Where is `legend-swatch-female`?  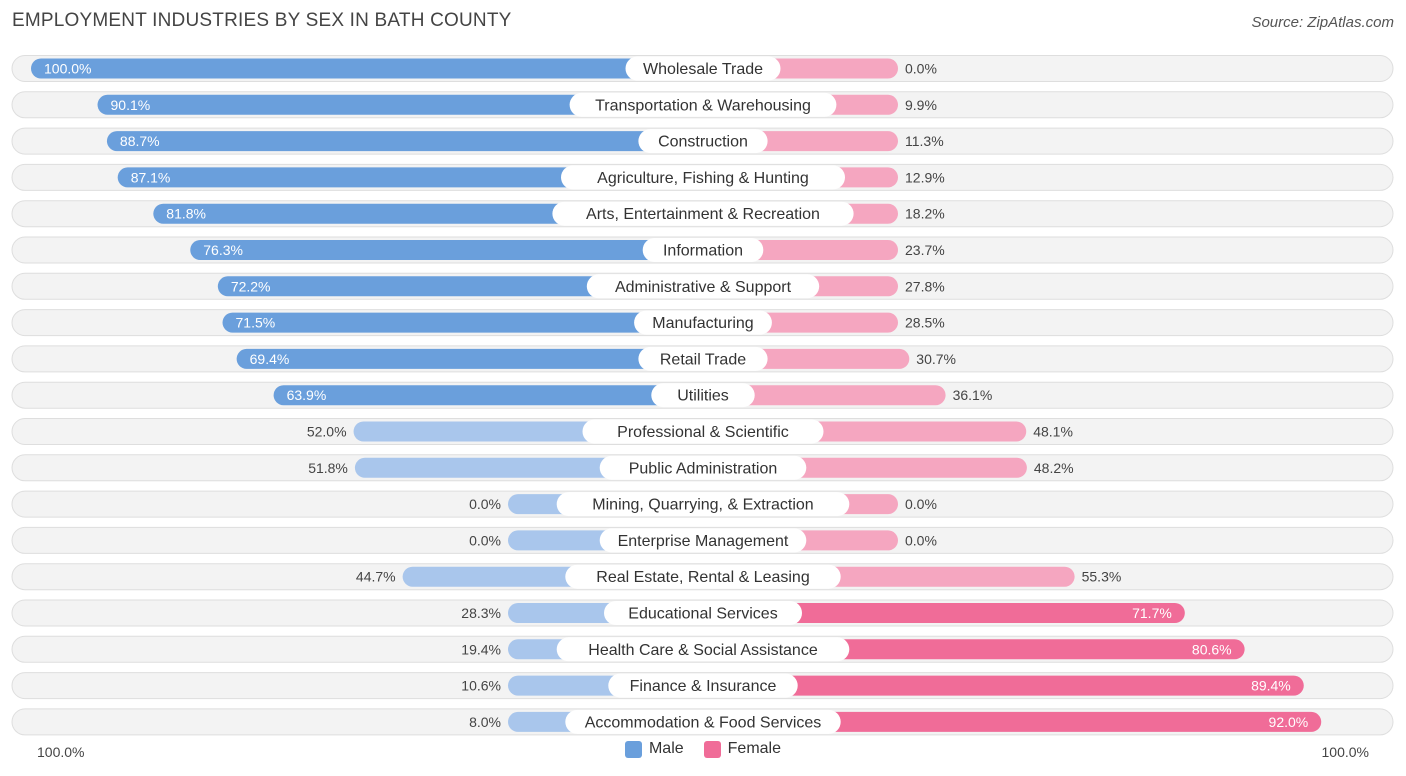
legend-swatch-female is located at coordinates (712, 749).